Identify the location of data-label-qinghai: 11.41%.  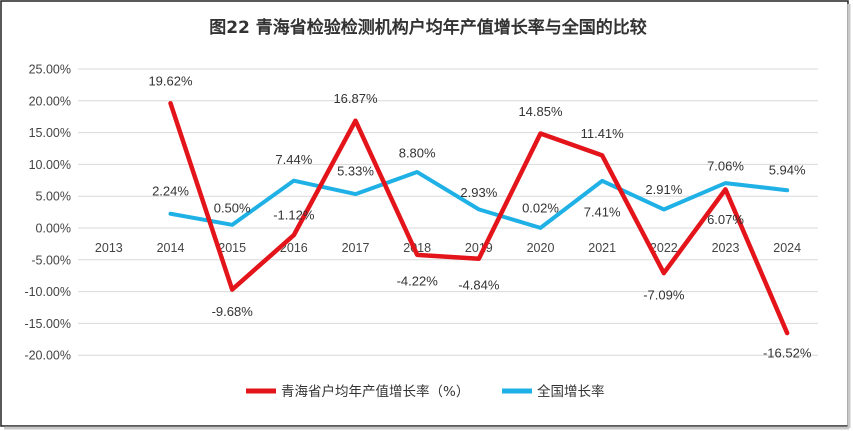
(603, 133).